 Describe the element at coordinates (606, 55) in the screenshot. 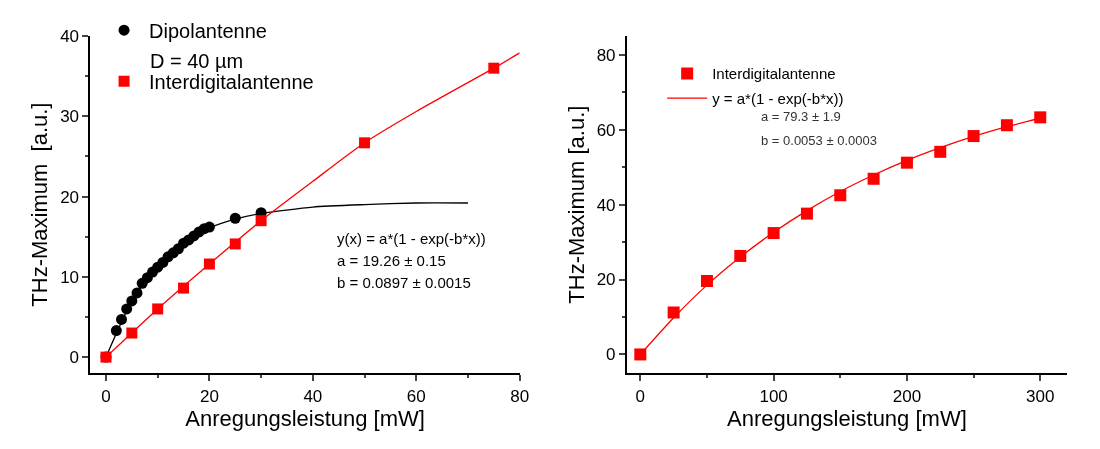

I see `y-tick-label: 80` at that location.